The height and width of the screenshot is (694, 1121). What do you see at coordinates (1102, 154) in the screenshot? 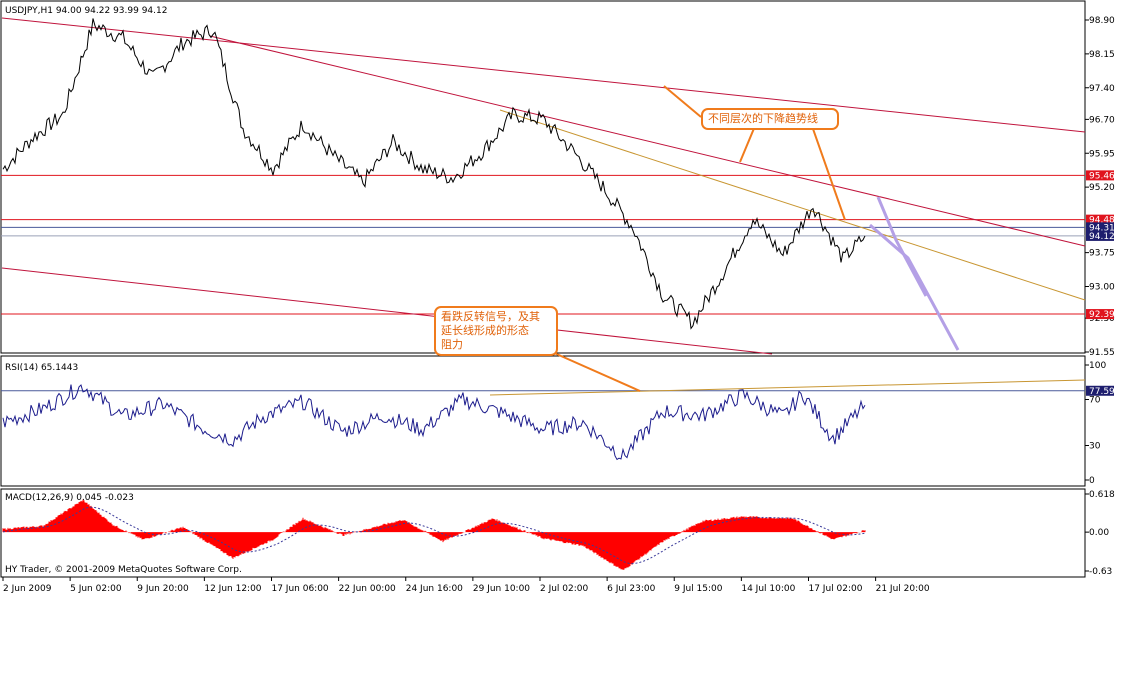
I see `price-ytick-label-4: 95.95` at bounding box center [1102, 154].